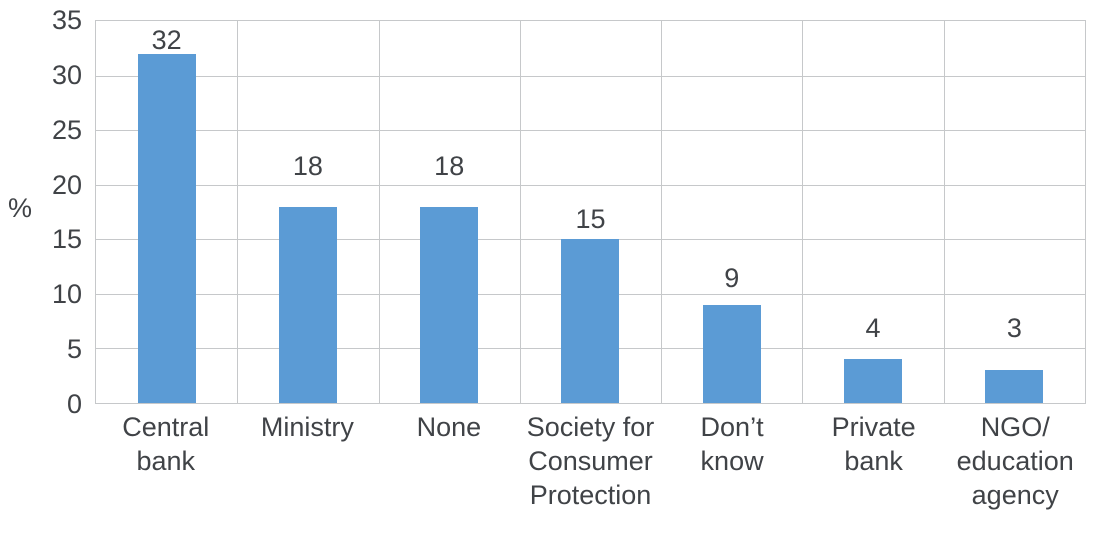 The image size is (1100, 540). I want to click on bar-central-bank, so click(166, 228).